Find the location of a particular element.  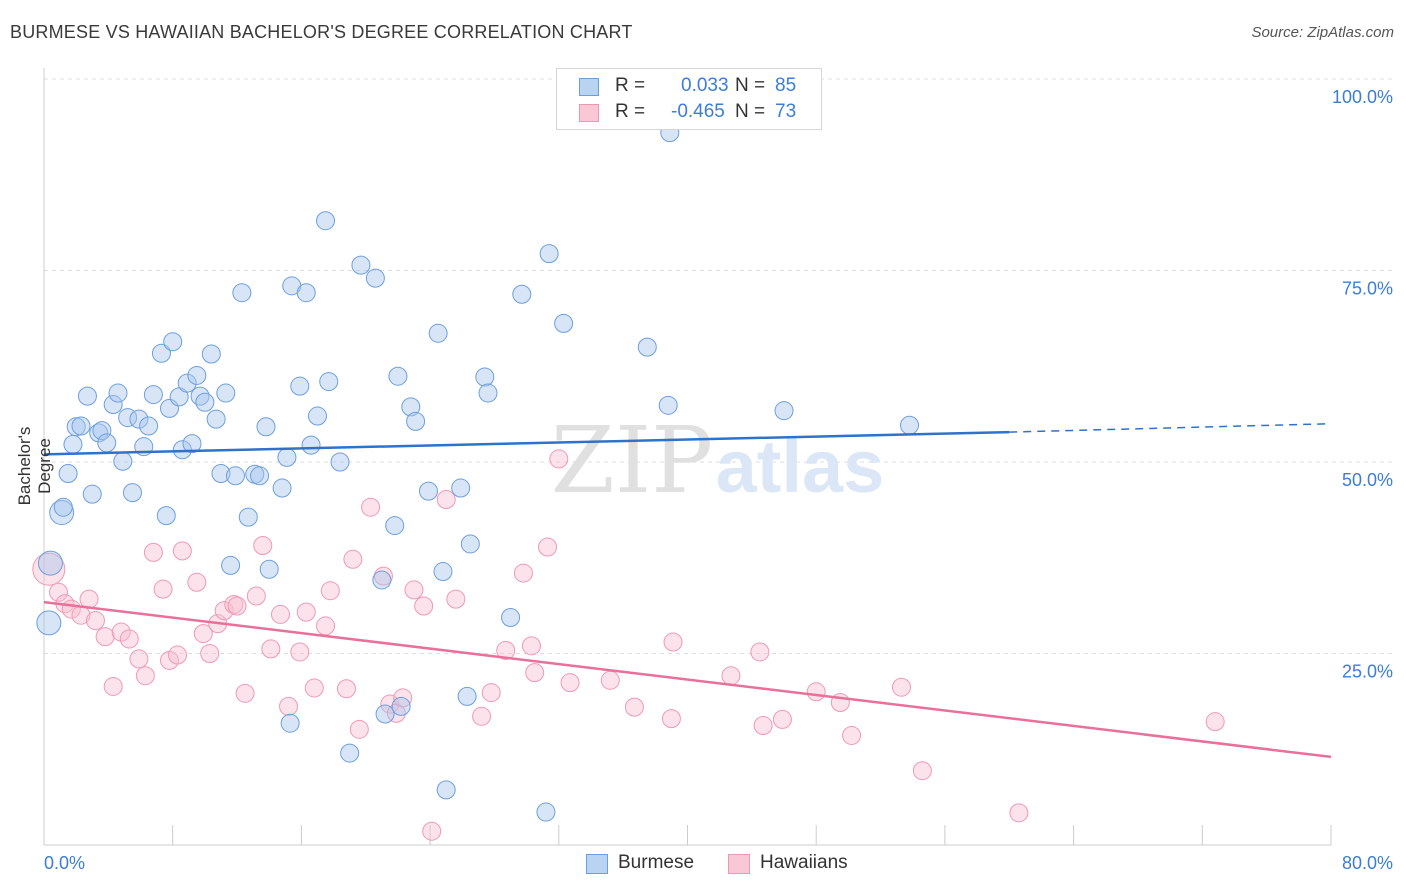

legend-n-value-burmese: 85 is located at coordinates (786, 85).